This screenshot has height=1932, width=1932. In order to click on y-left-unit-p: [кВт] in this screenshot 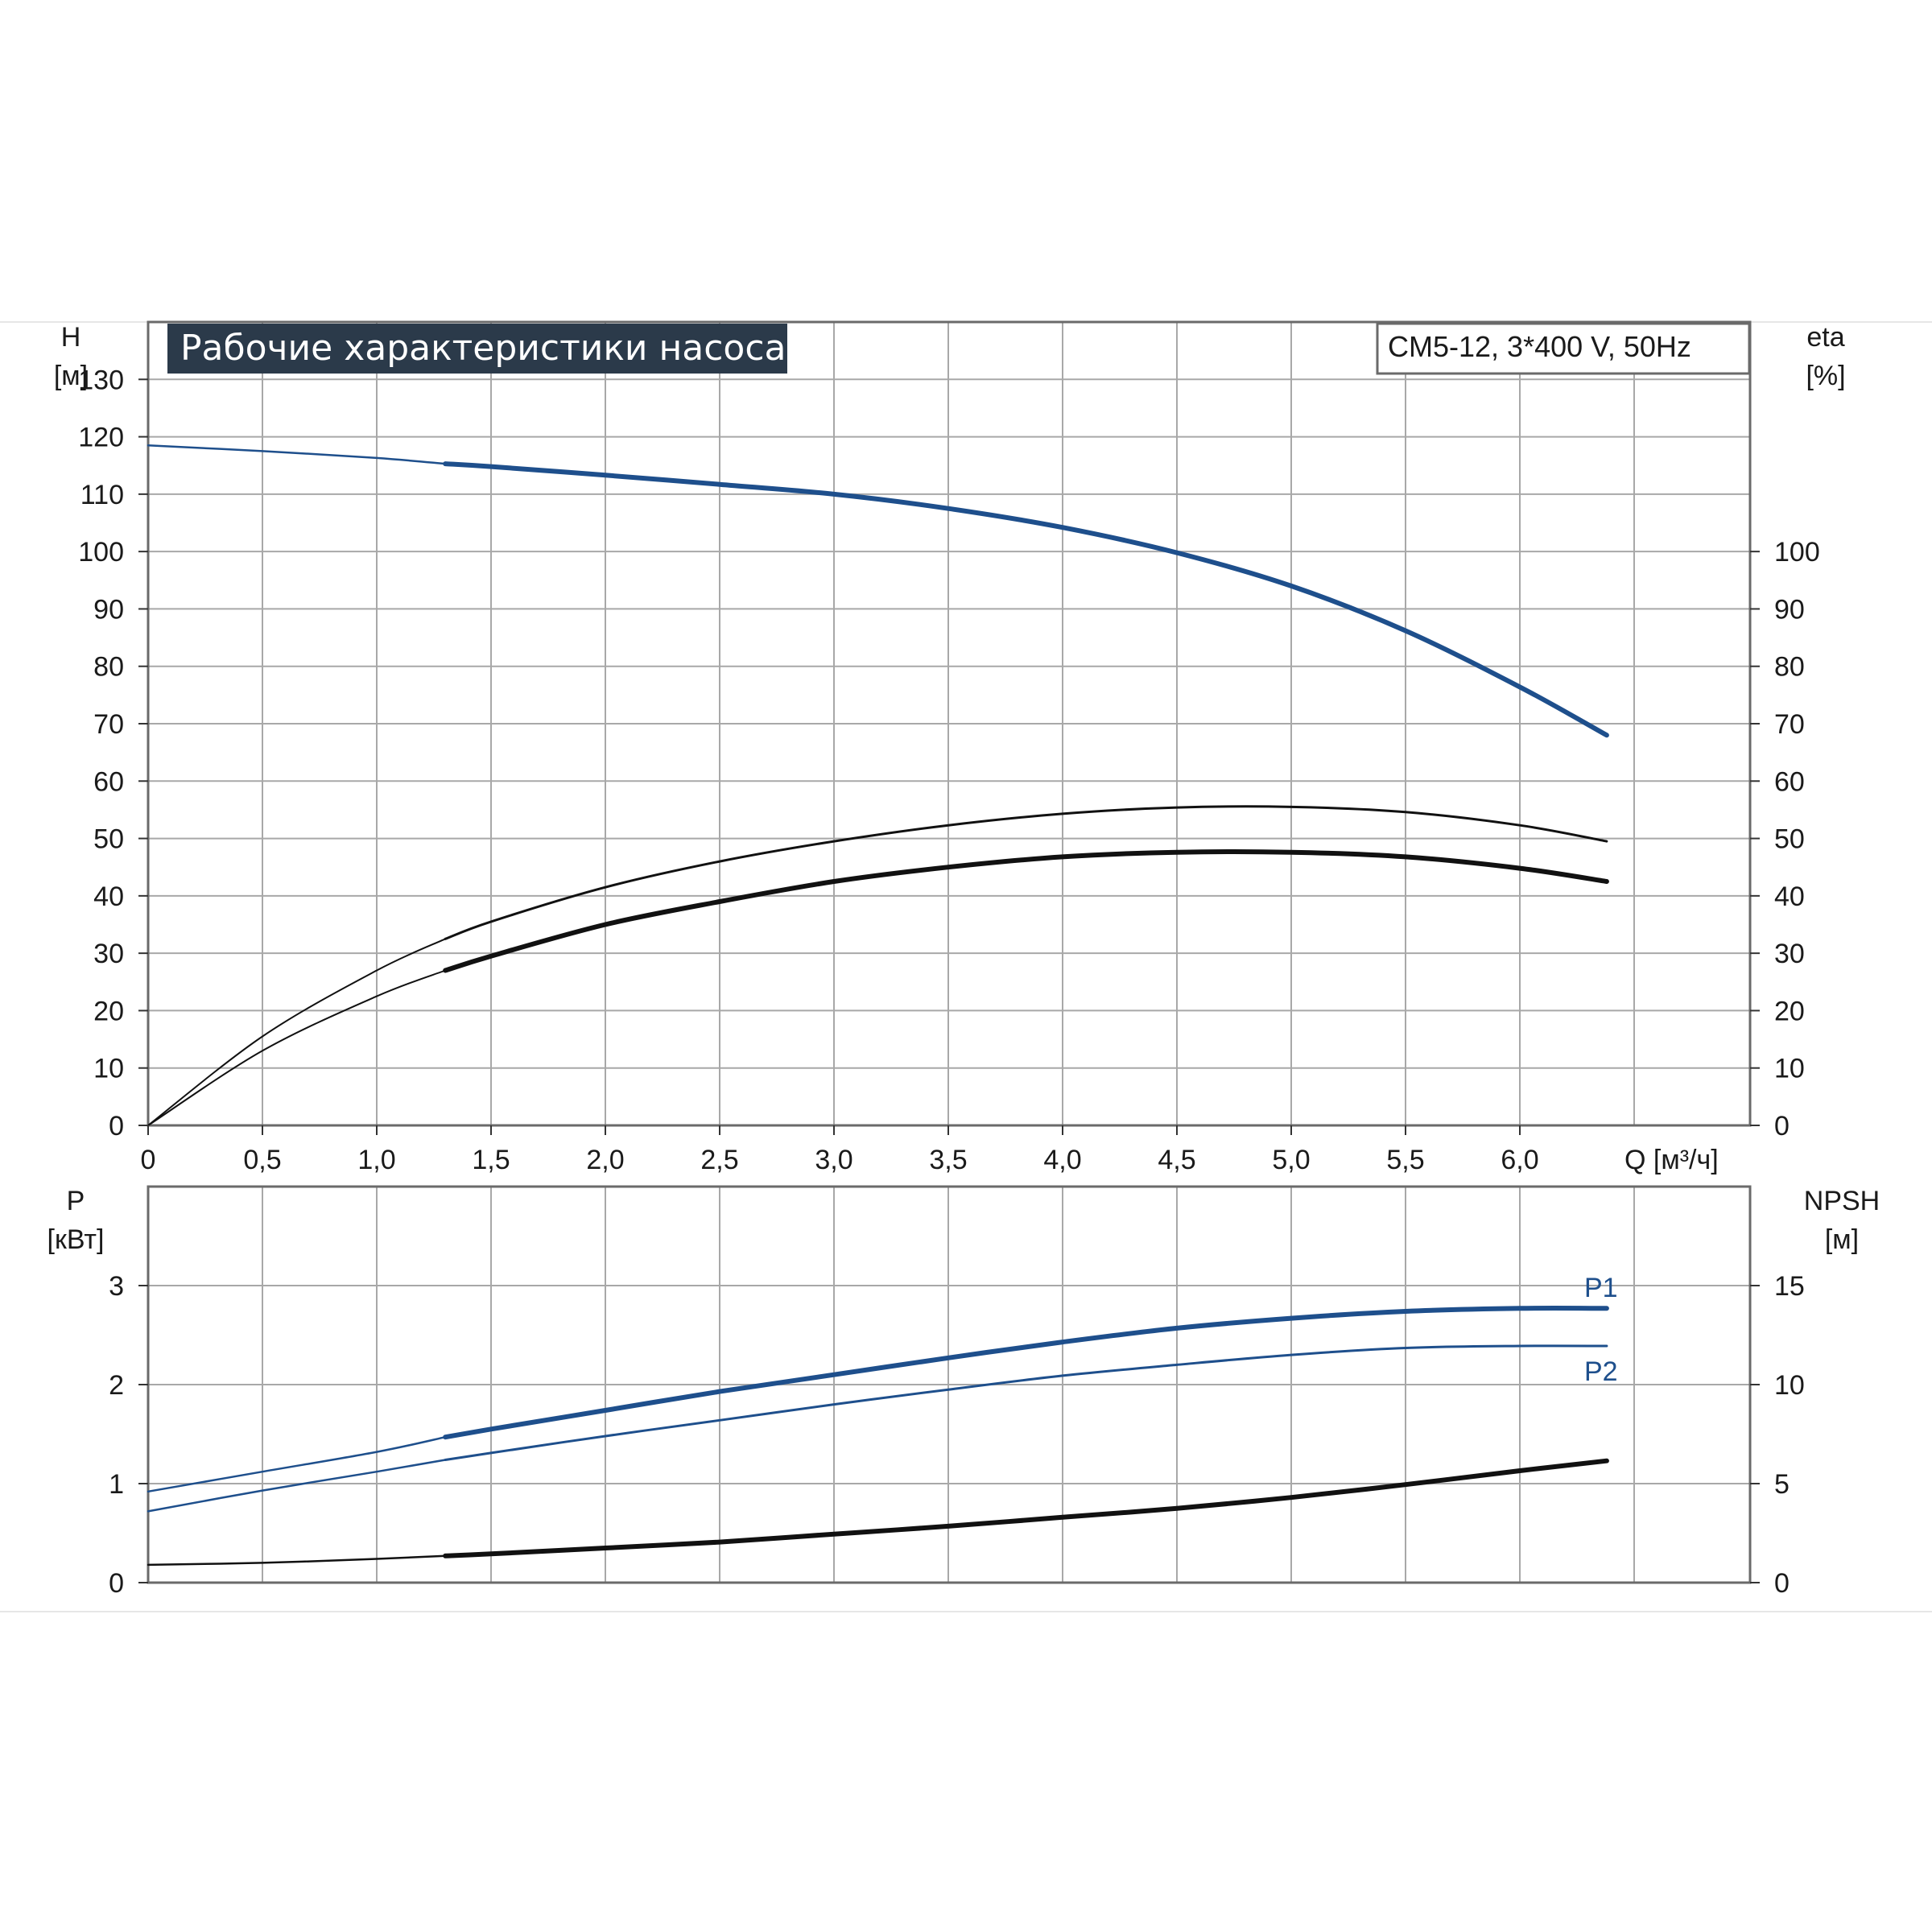, I will do `click(76, 1239)`.